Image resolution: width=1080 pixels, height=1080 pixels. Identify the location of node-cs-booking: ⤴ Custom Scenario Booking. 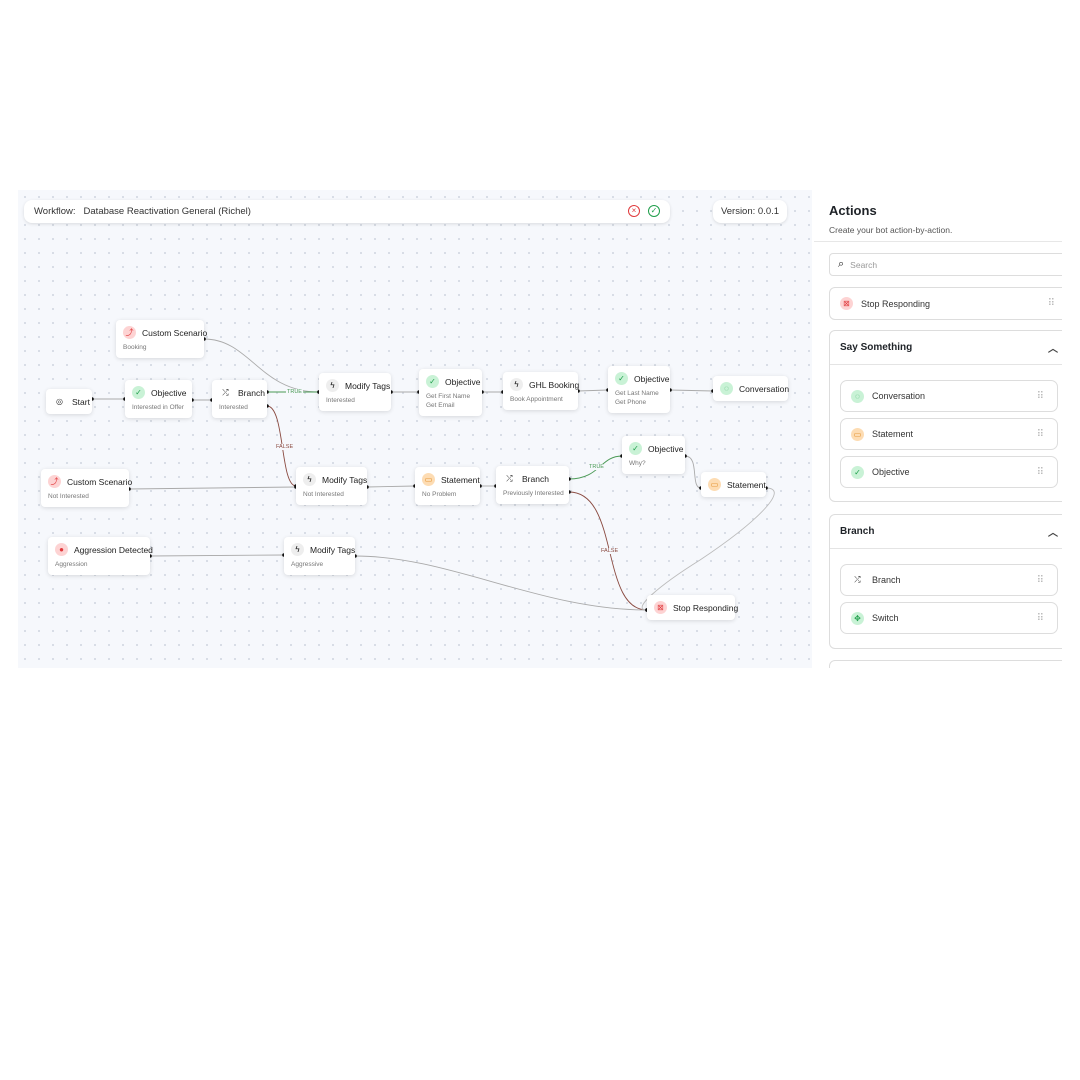
(162, 339).